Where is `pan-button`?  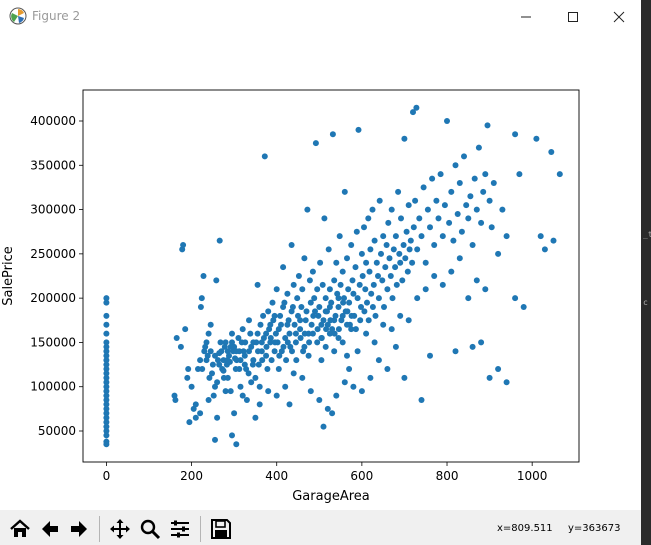 pan-button is located at coordinates (120, 529).